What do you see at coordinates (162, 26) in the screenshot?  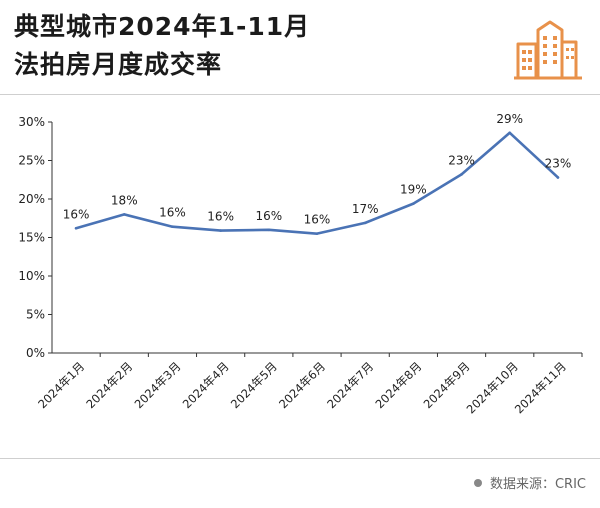 I see `title-line-1: 典型城市2024年1-11月` at bounding box center [162, 26].